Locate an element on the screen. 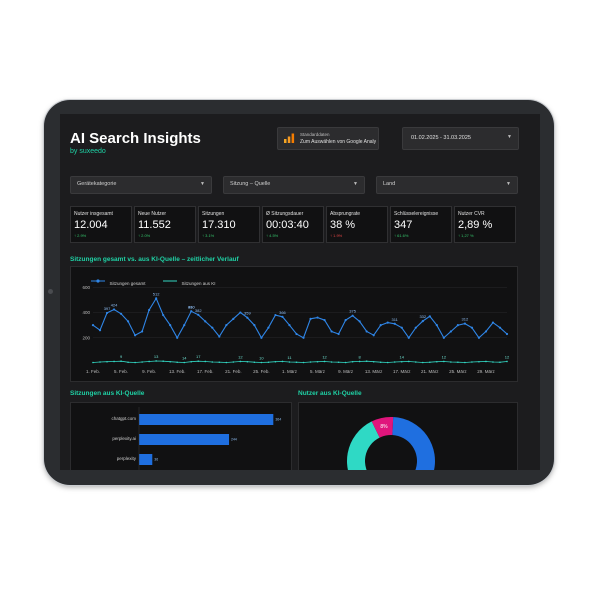 Image resolution: width=600 pixels, height=600 pixels. data-label-total: 311 is located at coordinates (395, 319).